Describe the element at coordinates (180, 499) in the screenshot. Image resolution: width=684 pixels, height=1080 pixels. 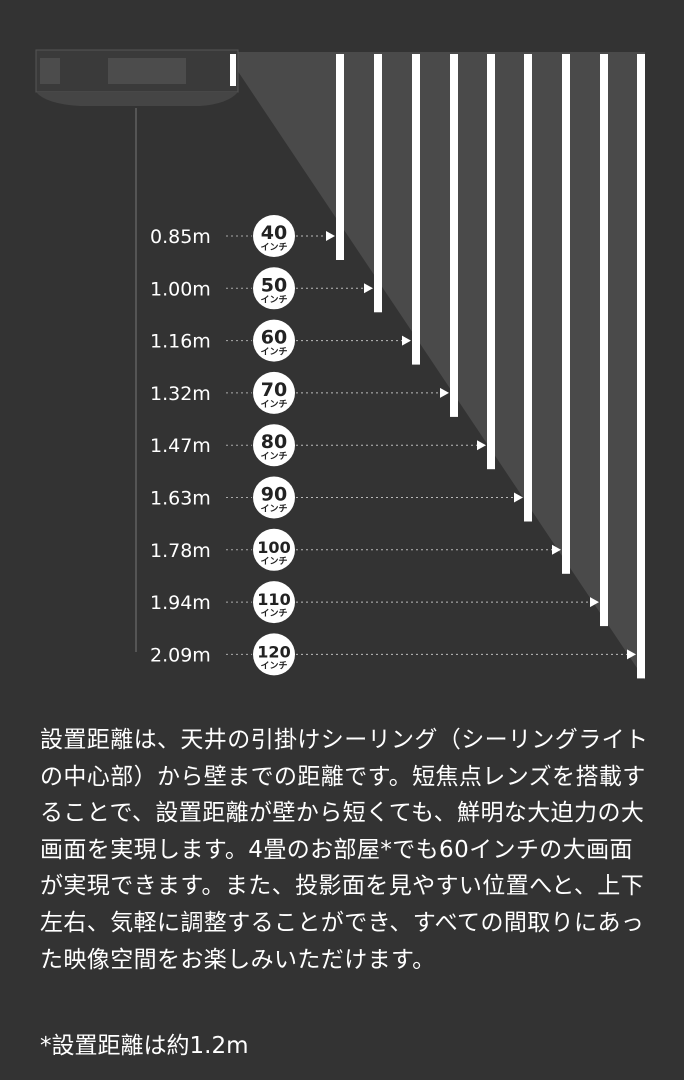
I see `distance-label: 1.63m` at that location.